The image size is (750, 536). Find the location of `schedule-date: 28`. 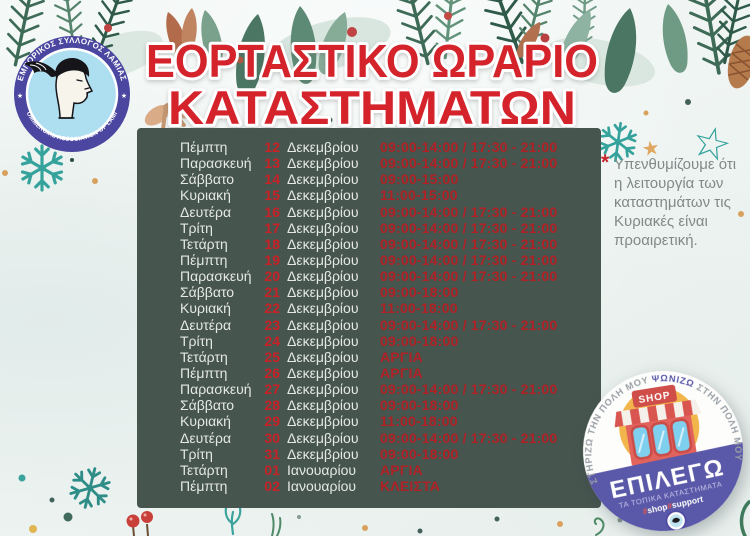

schedule-date: 28 is located at coordinates (272, 405).